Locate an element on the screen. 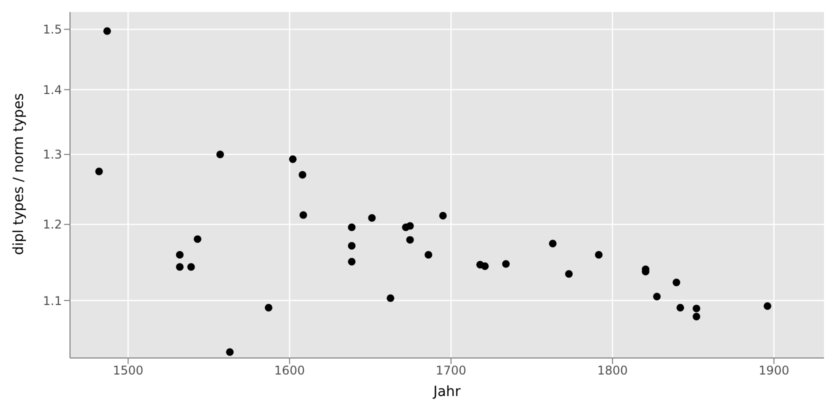  x-tick-label: 1600 is located at coordinates (289, 371).